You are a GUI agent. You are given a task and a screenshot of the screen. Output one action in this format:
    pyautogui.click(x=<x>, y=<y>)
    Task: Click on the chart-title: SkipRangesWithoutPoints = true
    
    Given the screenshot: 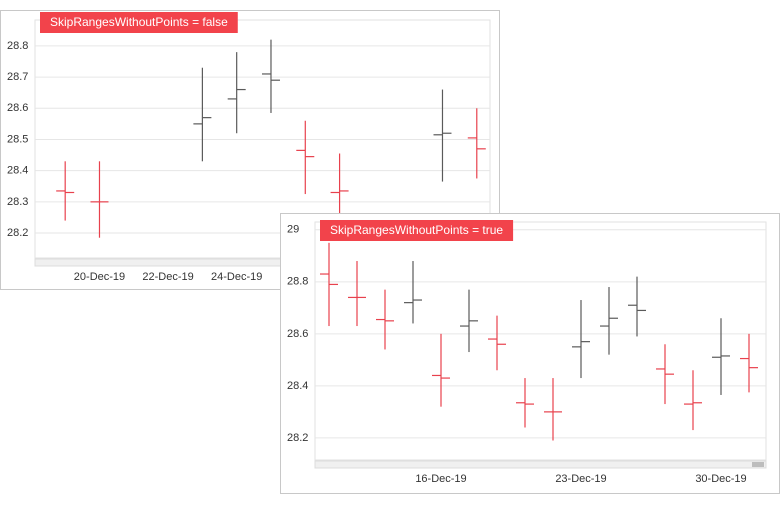 What is the action you would take?
    pyautogui.click(x=416, y=230)
    